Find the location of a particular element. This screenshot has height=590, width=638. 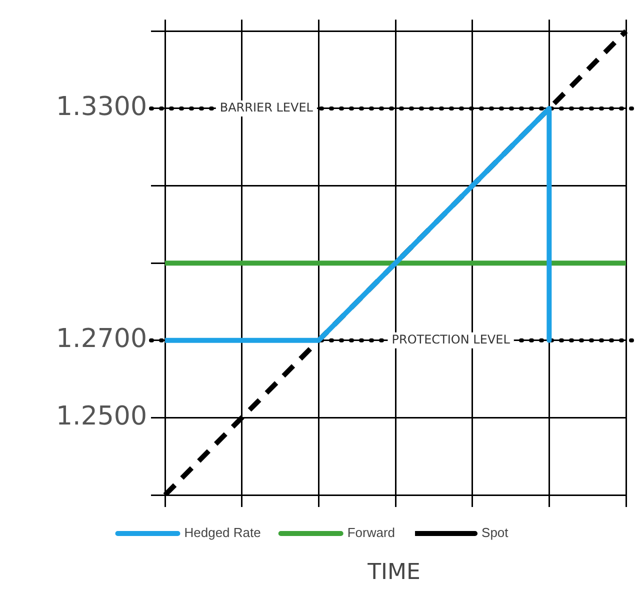

ref-line-label: PROTECTION LEVEL is located at coordinates (451, 339).